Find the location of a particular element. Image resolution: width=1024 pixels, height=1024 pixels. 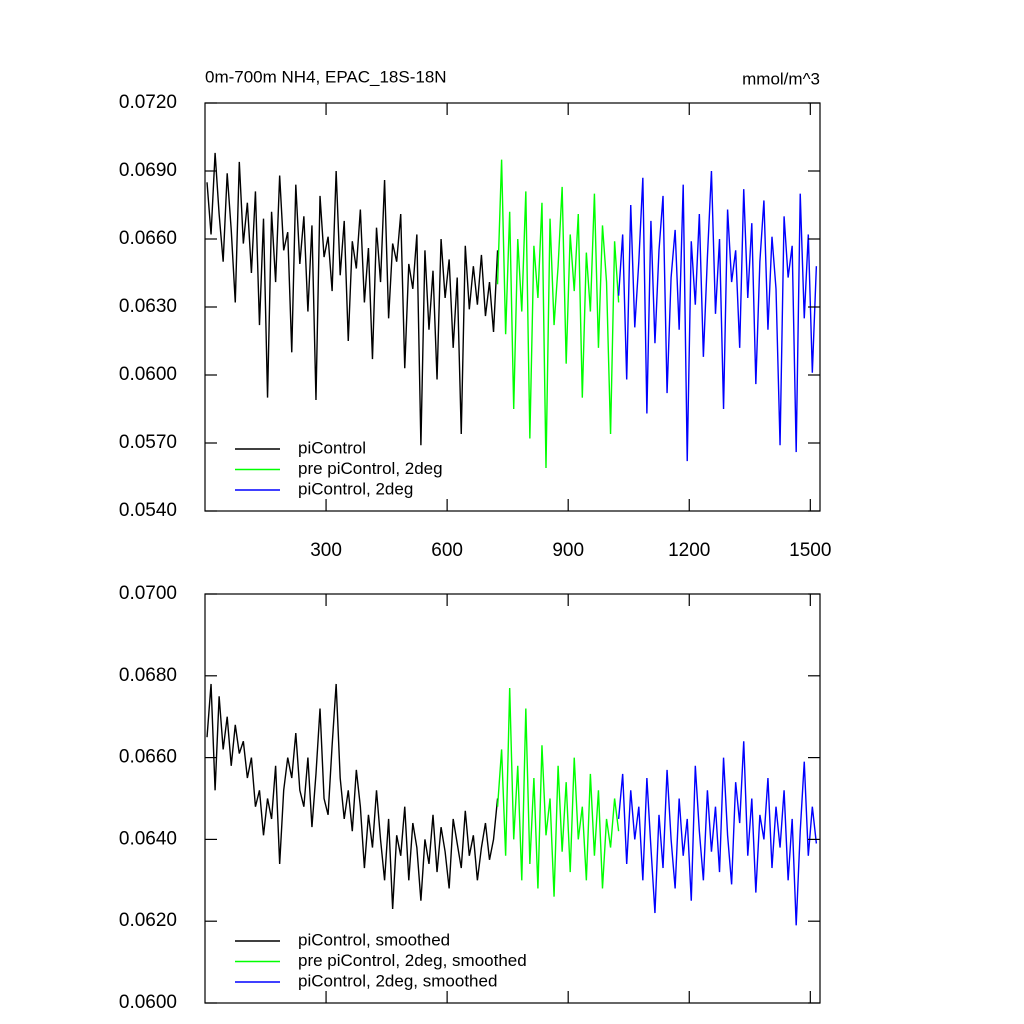

x-tick-label: 1500 is located at coordinates (810, 550).